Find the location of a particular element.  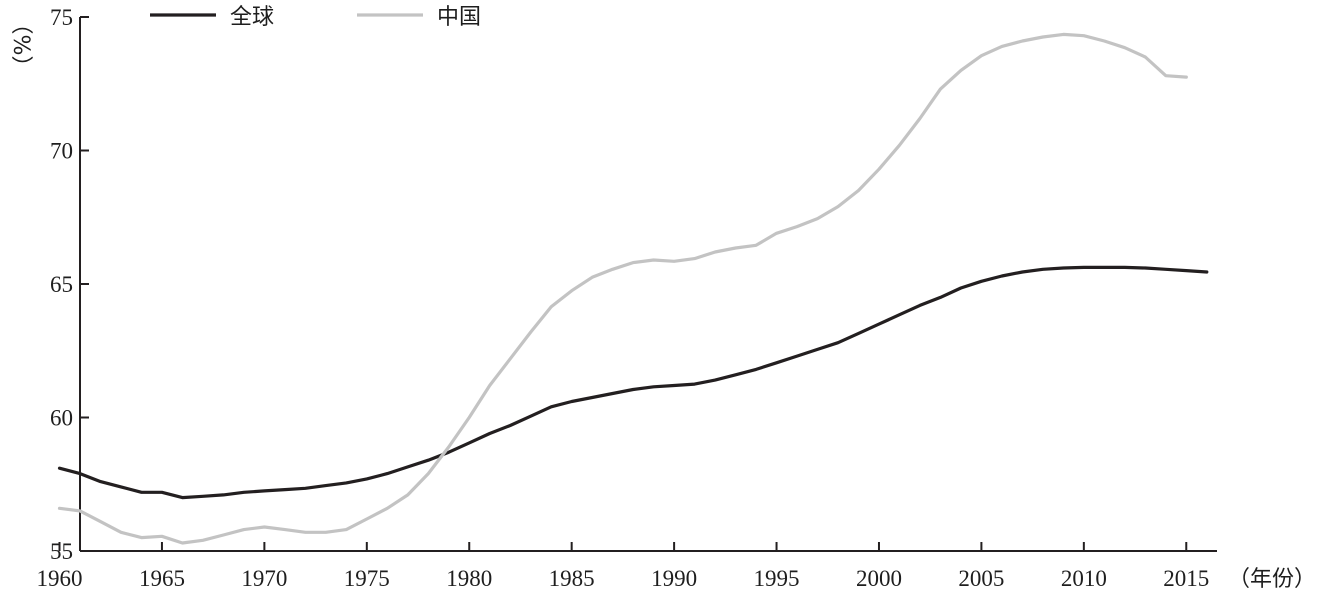

x-tick-label: 2005 is located at coordinates (981, 578).